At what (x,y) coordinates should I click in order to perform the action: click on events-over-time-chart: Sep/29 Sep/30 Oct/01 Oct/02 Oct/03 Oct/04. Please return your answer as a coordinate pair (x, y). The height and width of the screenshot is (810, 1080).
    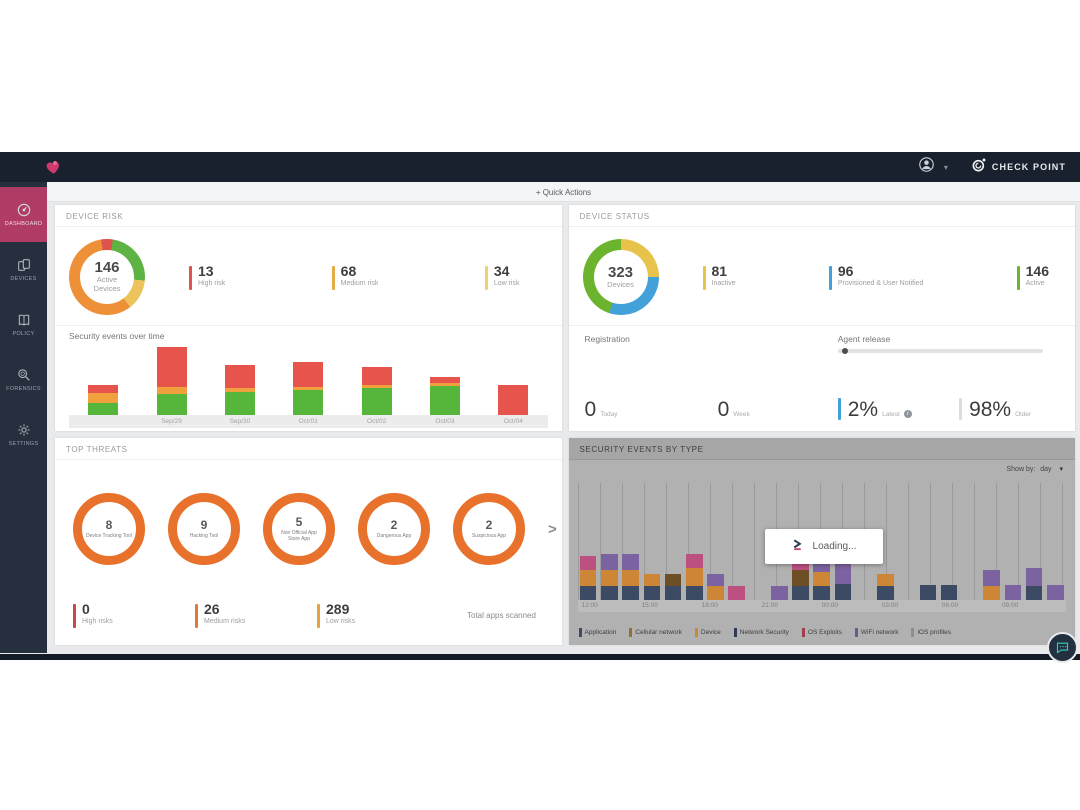
    Looking at the image, I should click on (308, 386).